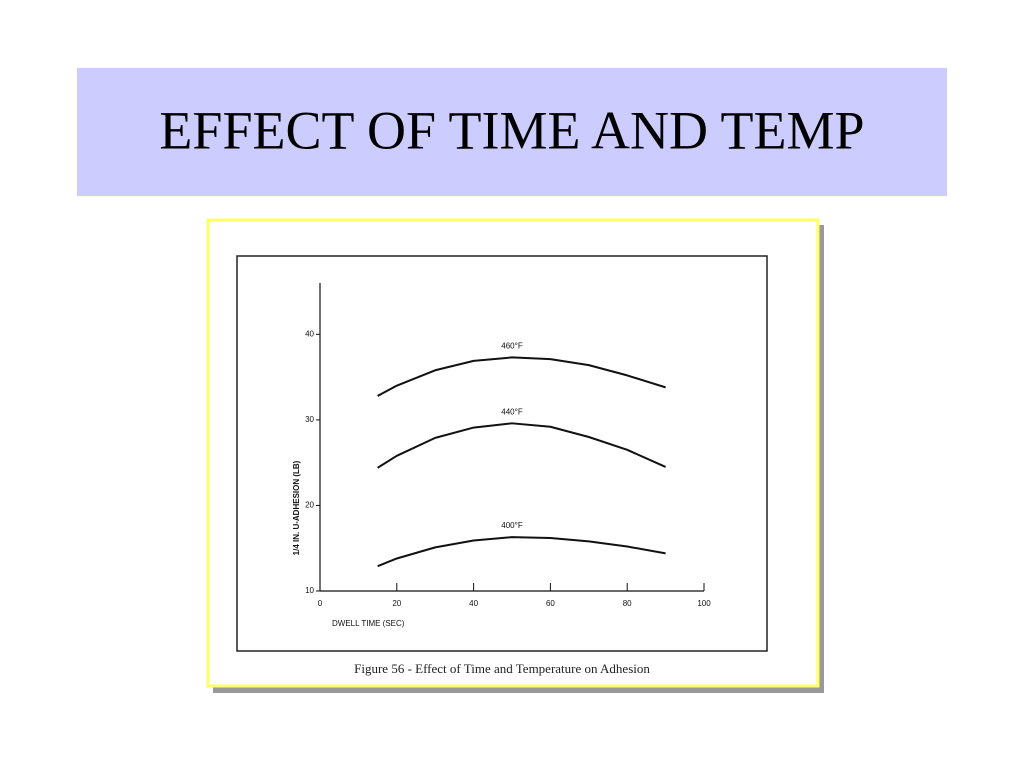  What do you see at coordinates (396, 603) in the screenshot?
I see `x-tick-label: 20` at bounding box center [396, 603].